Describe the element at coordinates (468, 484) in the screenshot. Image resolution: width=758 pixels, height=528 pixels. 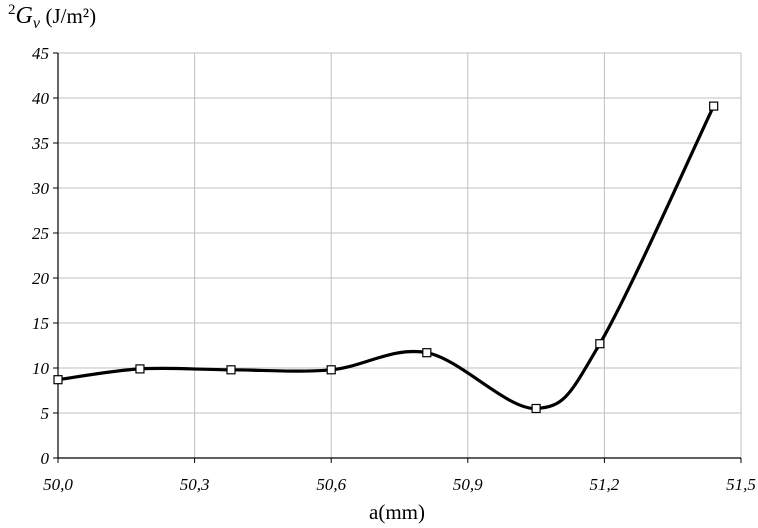
I see `x-tick-label: 50,9` at that location.